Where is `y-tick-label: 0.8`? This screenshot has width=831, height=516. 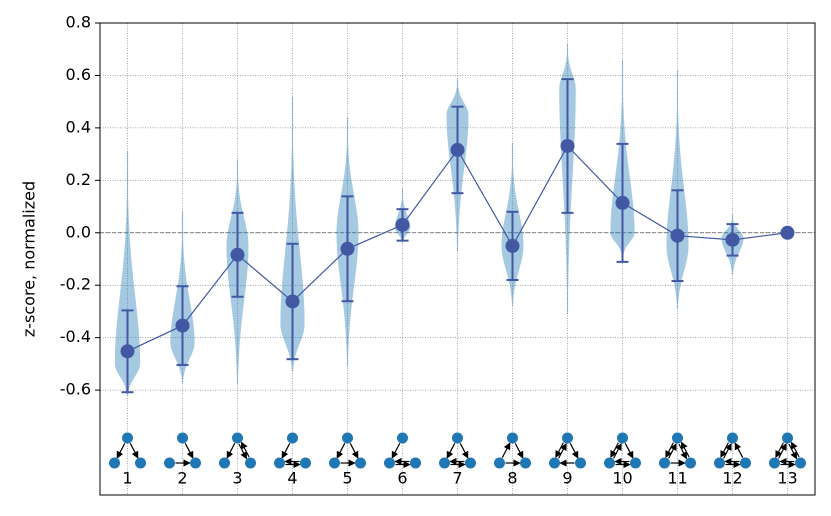
y-tick-label: 0.8 is located at coordinates (78, 22).